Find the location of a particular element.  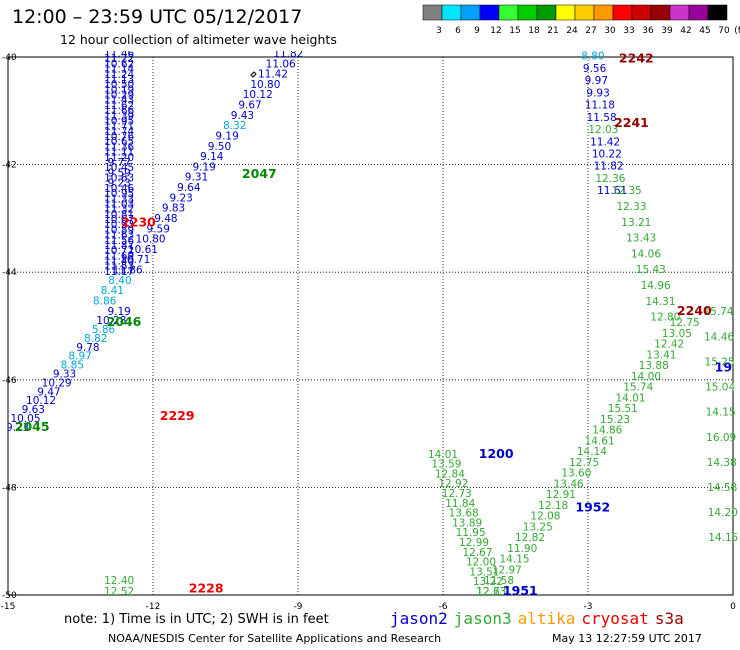

swh-value: 11.61 is located at coordinates (612, 191).